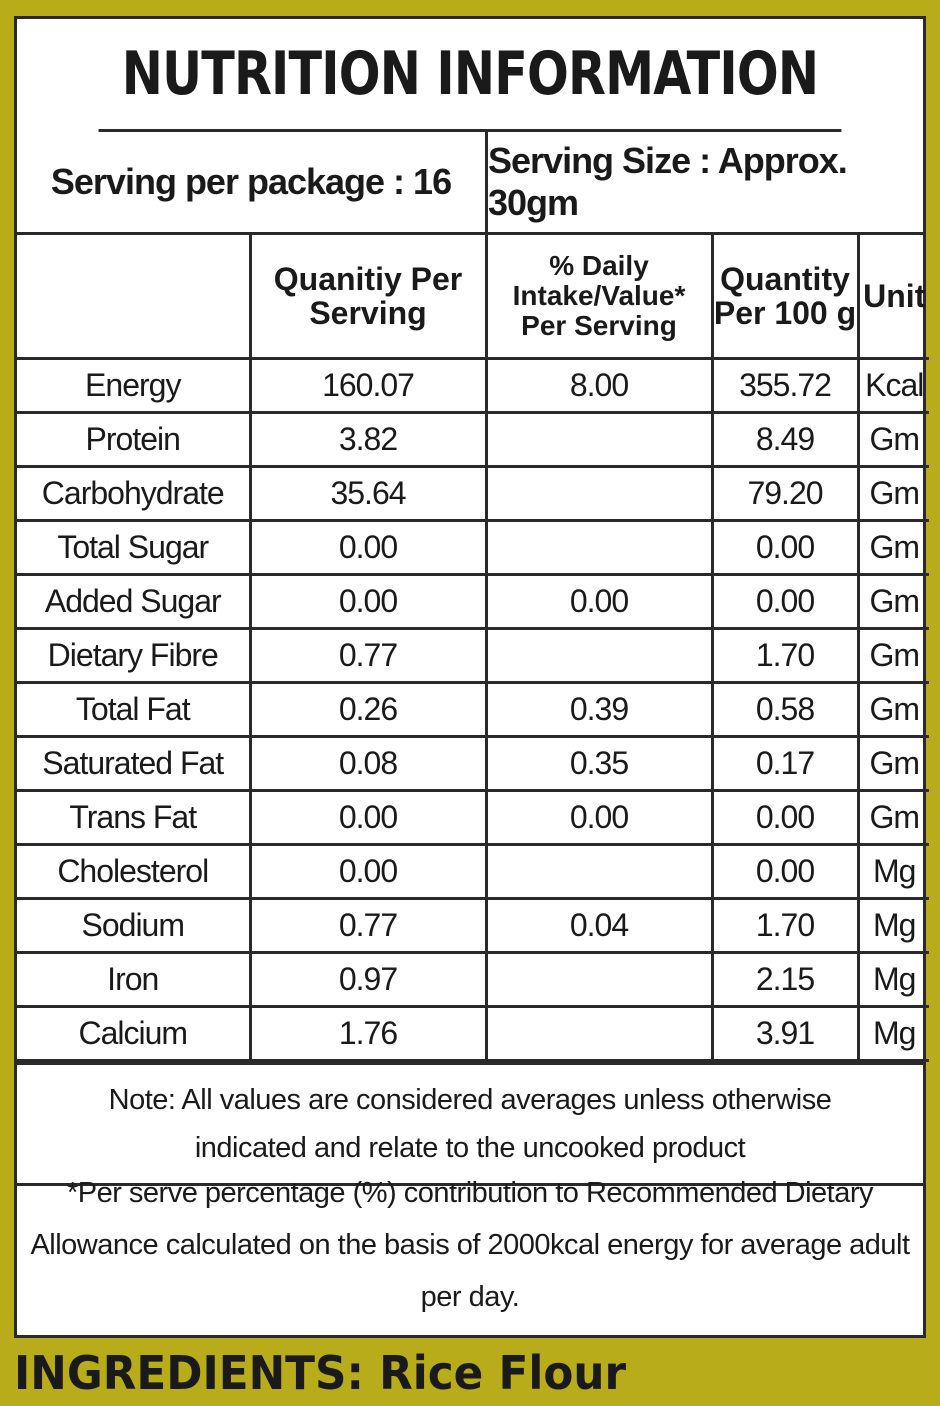 This screenshot has width=940, height=1406. Describe the element at coordinates (599, 385) in the screenshot. I see `daily-value: 8.00` at that location.